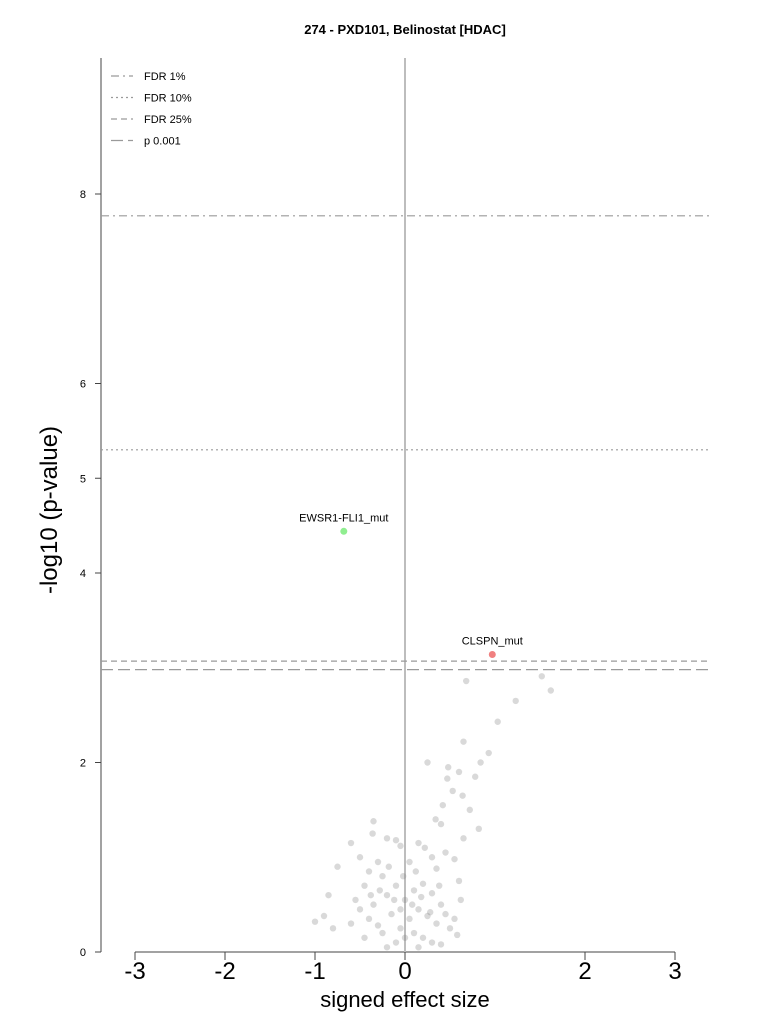 The height and width of the screenshot is (1024, 768). What do you see at coordinates (343, 518) in the screenshot?
I see `point-annotation-0: EWSR1-FLI1_mut` at bounding box center [343, 518].